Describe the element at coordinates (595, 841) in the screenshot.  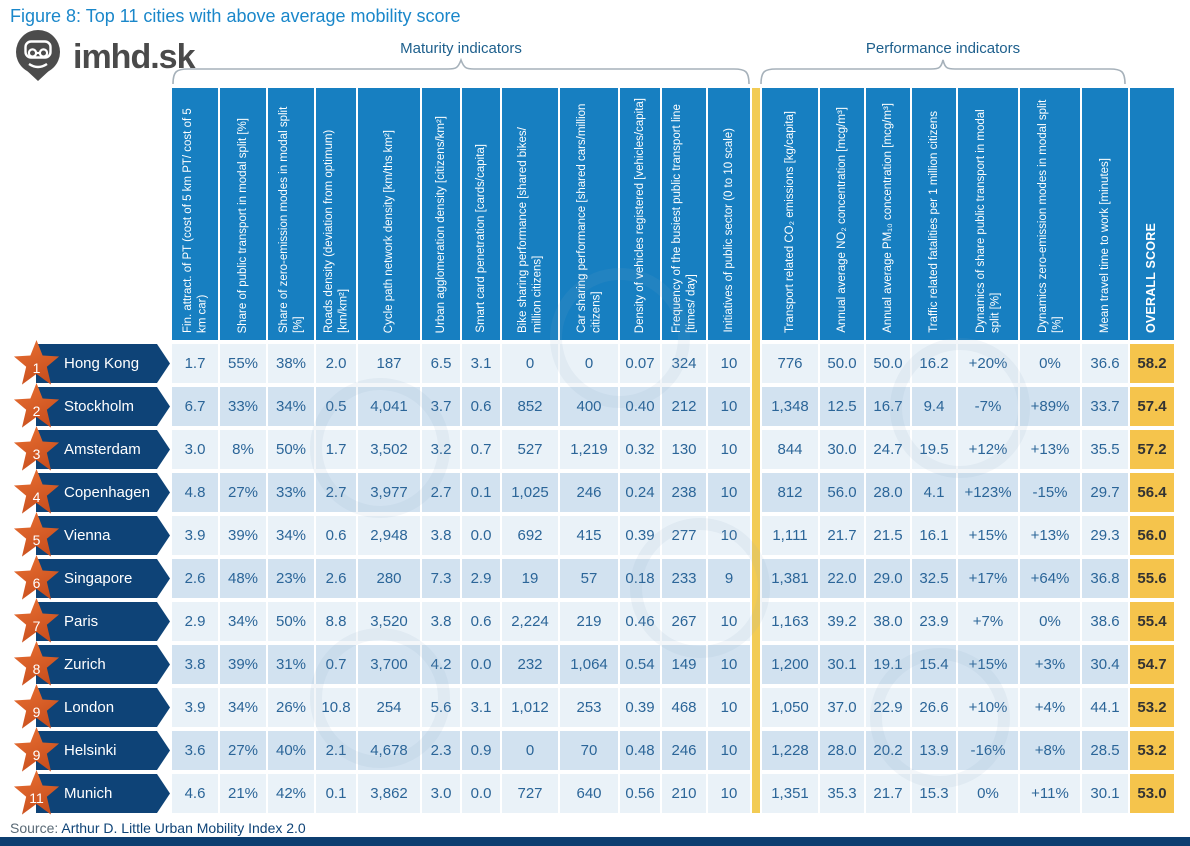
I see `bottom-bar` at that location.